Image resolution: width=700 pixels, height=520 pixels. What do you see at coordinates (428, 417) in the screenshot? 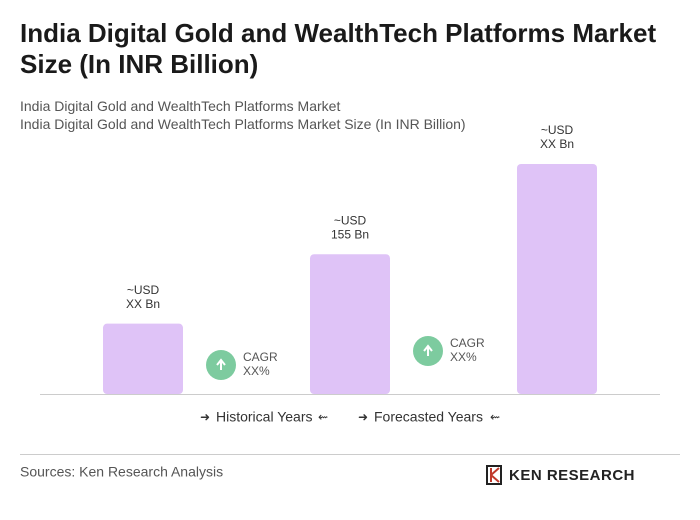
I see `legend-label: Forecasted Years` at bounding box center [428, 417].